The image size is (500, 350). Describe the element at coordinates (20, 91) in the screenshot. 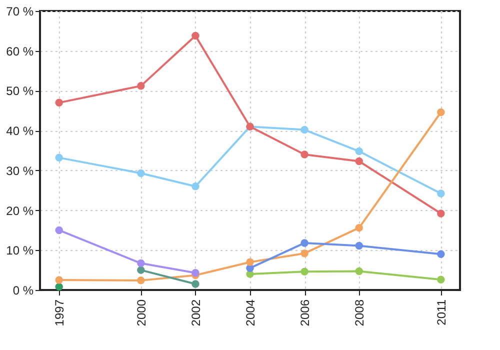

I see `y-tick-label: 50 %` at that location.